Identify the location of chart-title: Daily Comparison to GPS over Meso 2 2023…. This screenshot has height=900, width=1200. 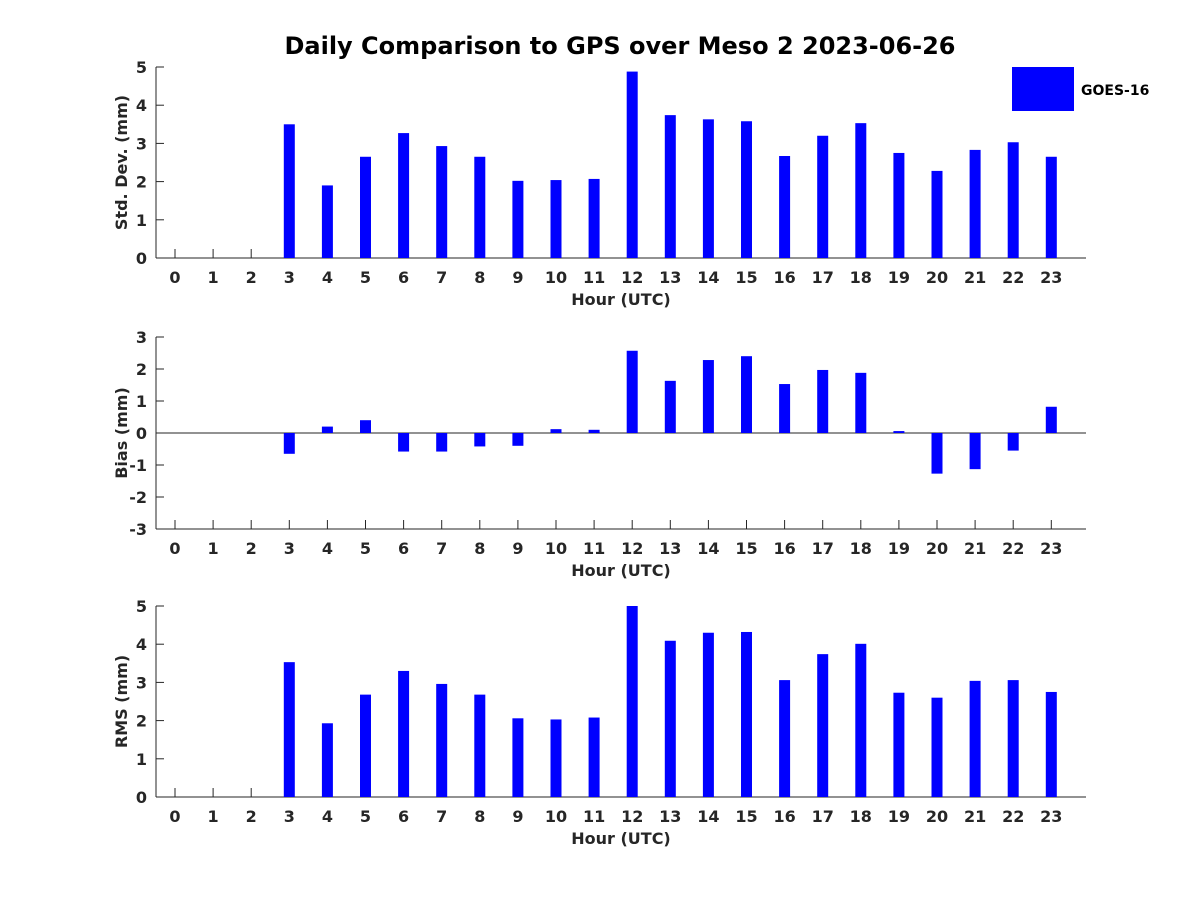
(619, 46).